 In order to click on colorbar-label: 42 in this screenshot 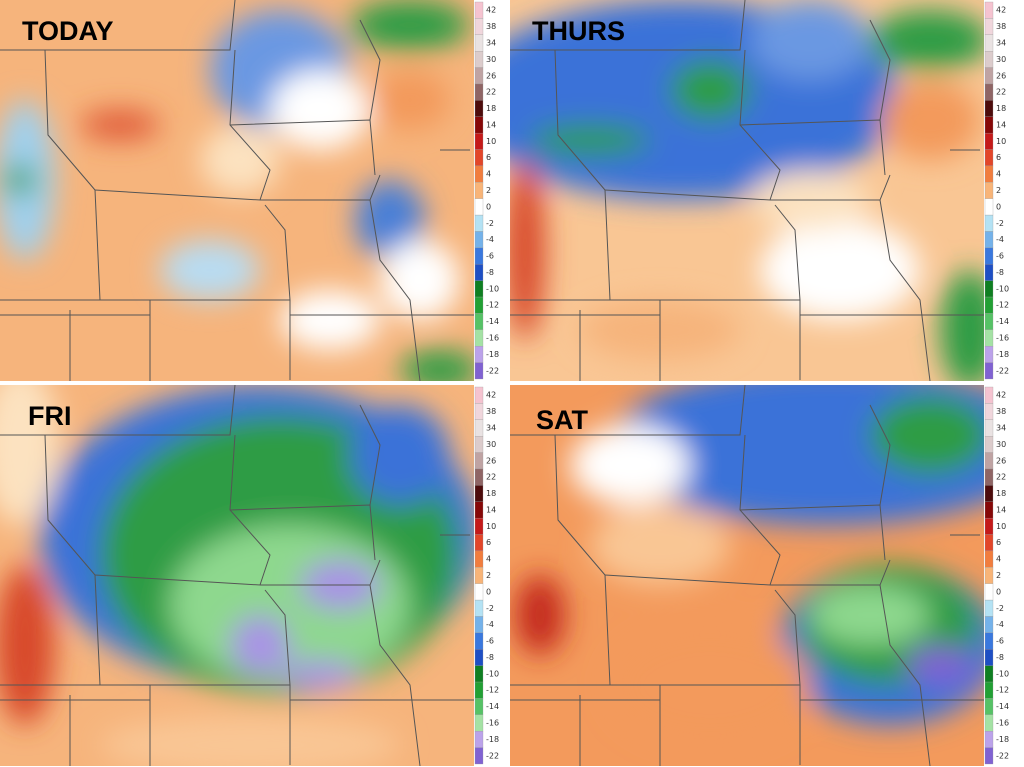, I will do `click(491, 395)`.